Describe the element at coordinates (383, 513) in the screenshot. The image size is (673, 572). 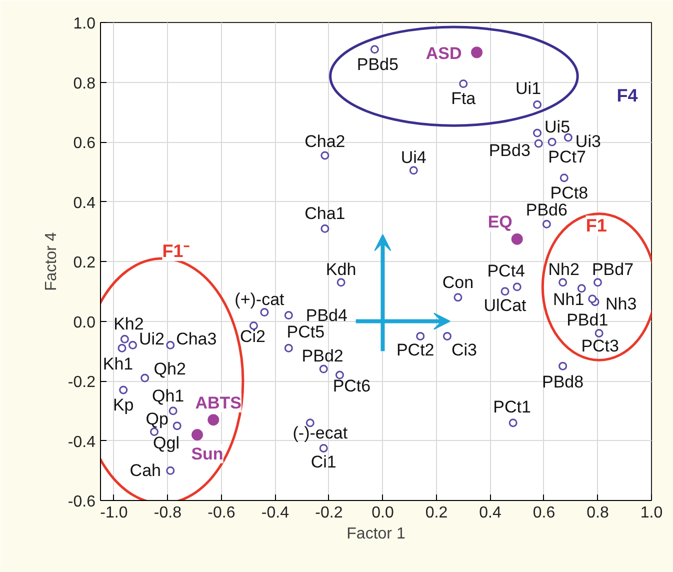
I see `x-tick-label: 0.0` at that location.